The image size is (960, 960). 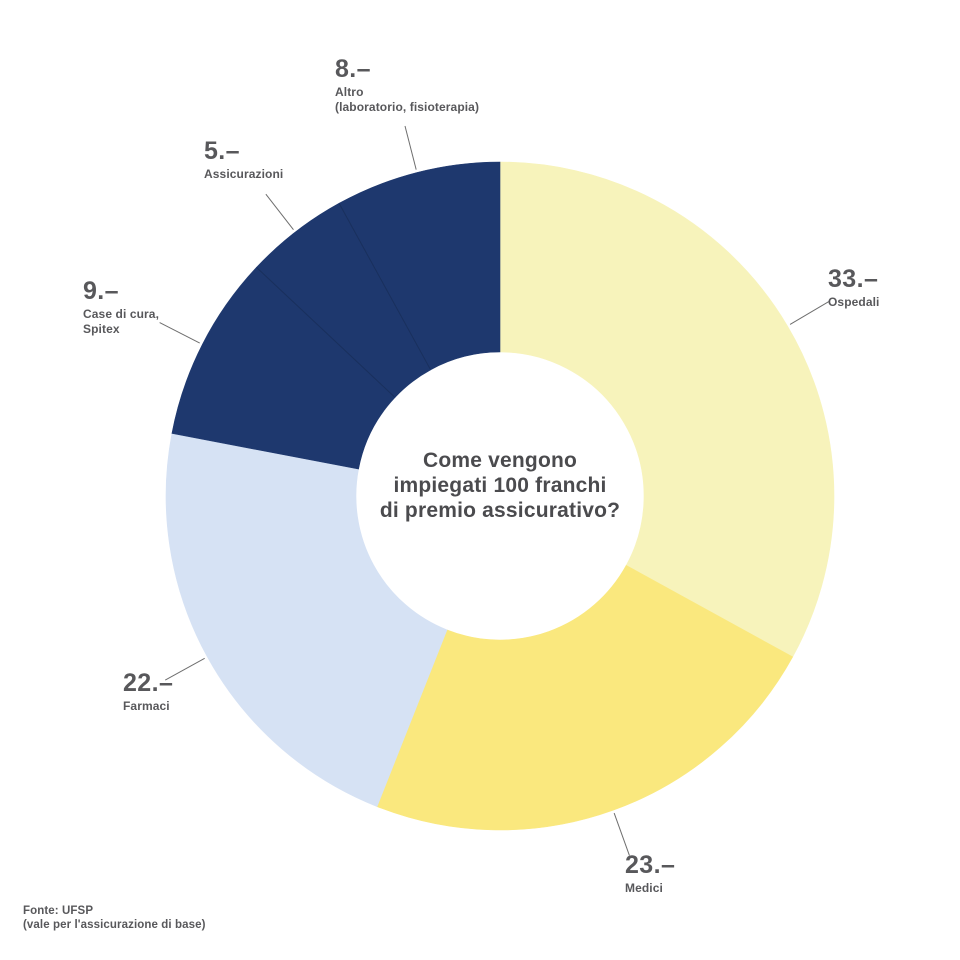 I want to click on segment-name-medici: Medici, so click(x=644, y=888).